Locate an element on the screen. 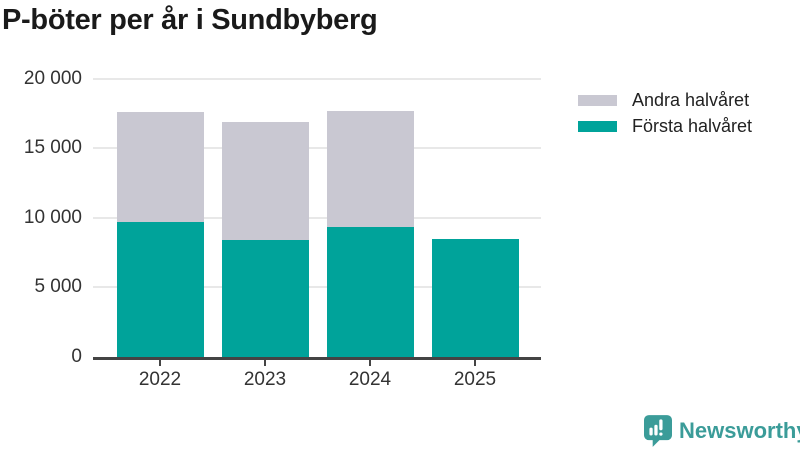 The width and height of the screenshot is (800, 450). x-axis-tick-label: 2025 is located at coordinates (475, 379).